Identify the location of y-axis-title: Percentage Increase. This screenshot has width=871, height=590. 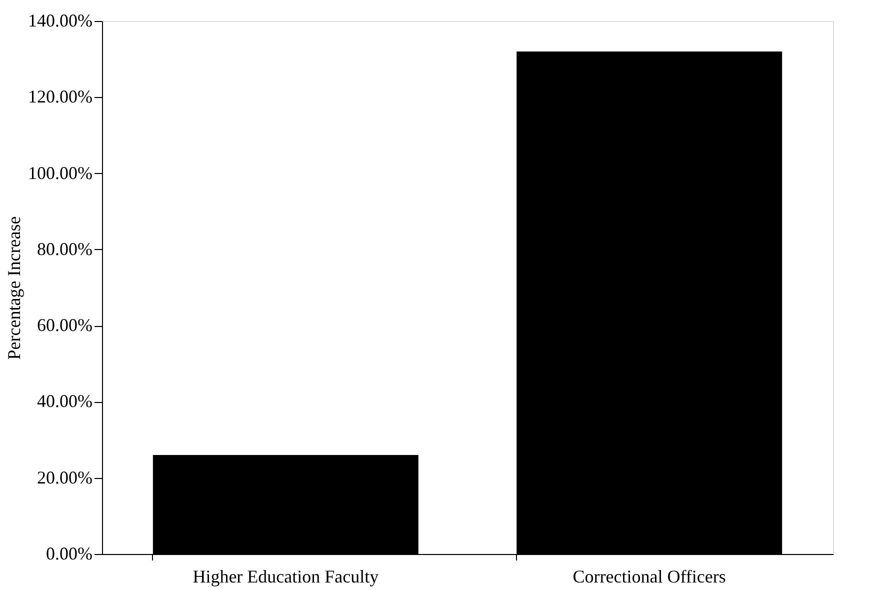
(14, 288).